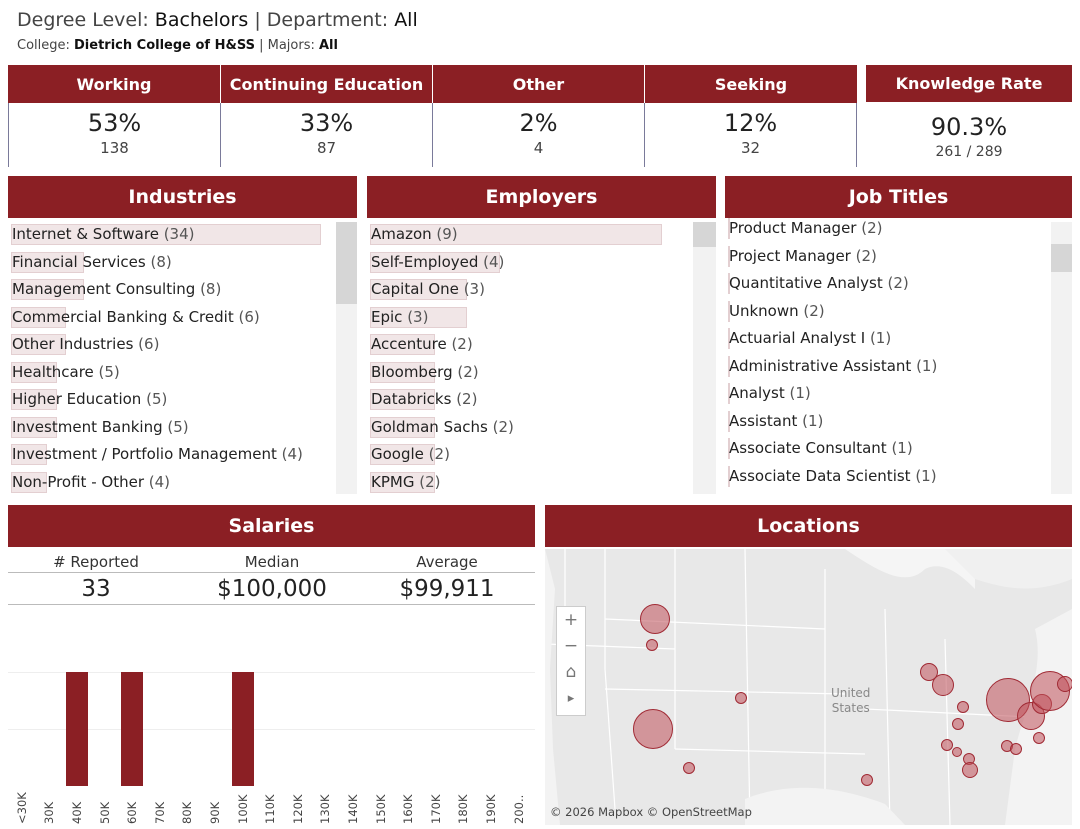 This screenshot has width=1080, height=829. I want to click on employer-row: Self-Employed (4), so click(530, 264).